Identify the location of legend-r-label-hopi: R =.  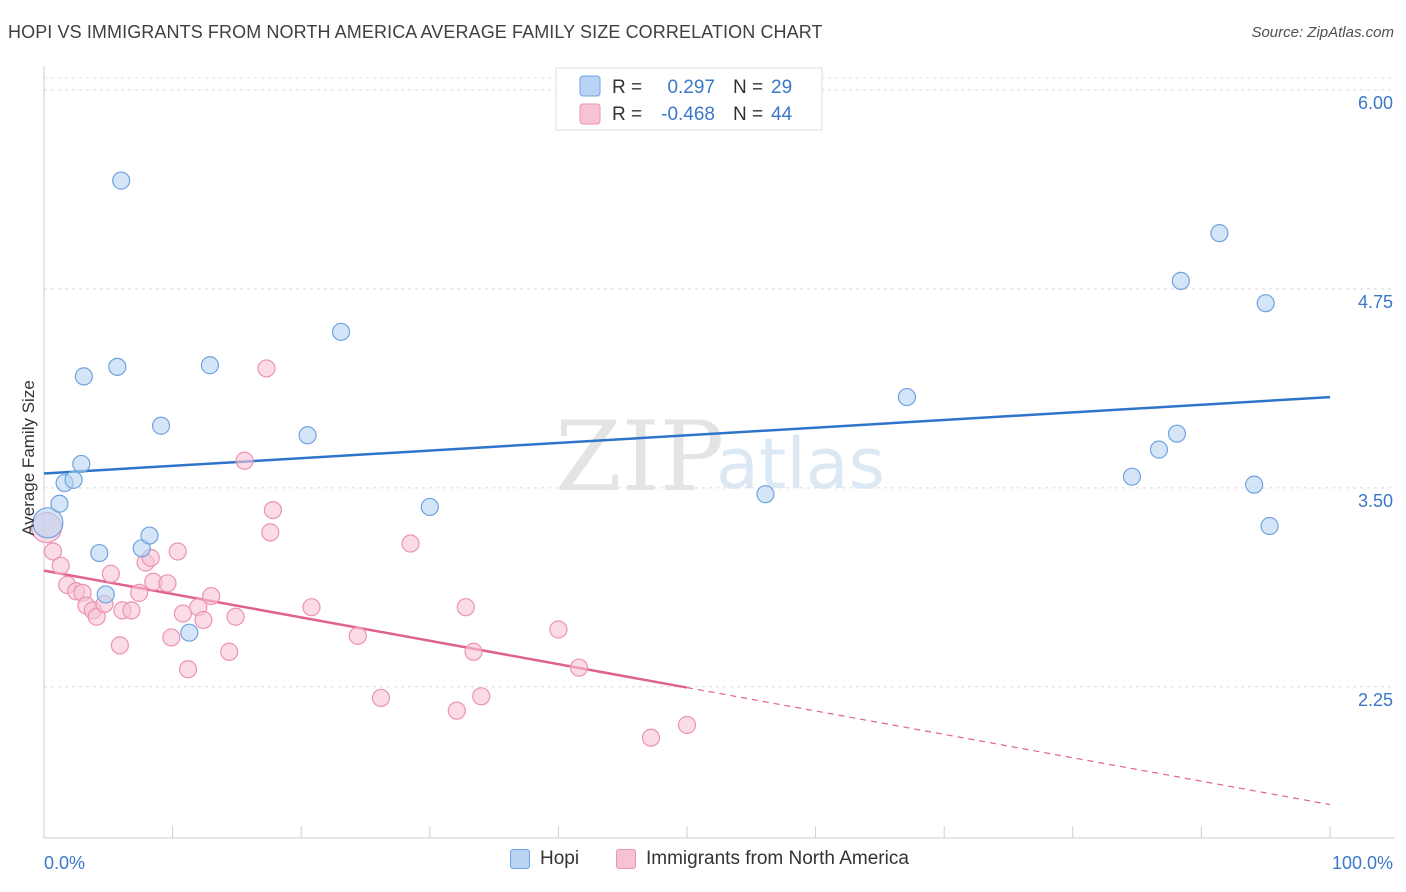
(627, 87).